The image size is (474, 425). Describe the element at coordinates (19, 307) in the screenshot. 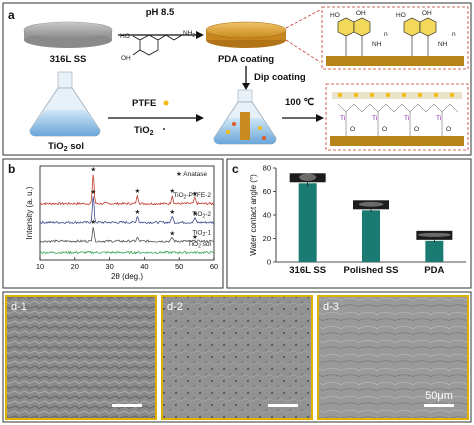

I see `sem-label-1: d-1` at that location.